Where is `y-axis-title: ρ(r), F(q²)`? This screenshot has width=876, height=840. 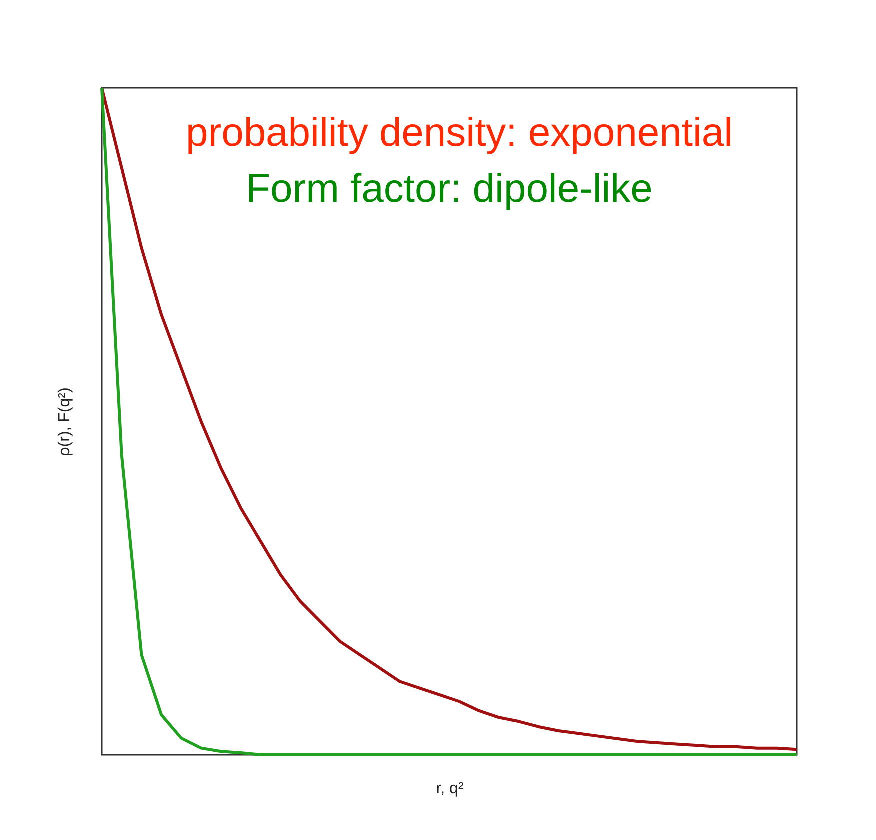 y-axis-title: ρ(r), F(q²) is located at coordinates (65, 422).